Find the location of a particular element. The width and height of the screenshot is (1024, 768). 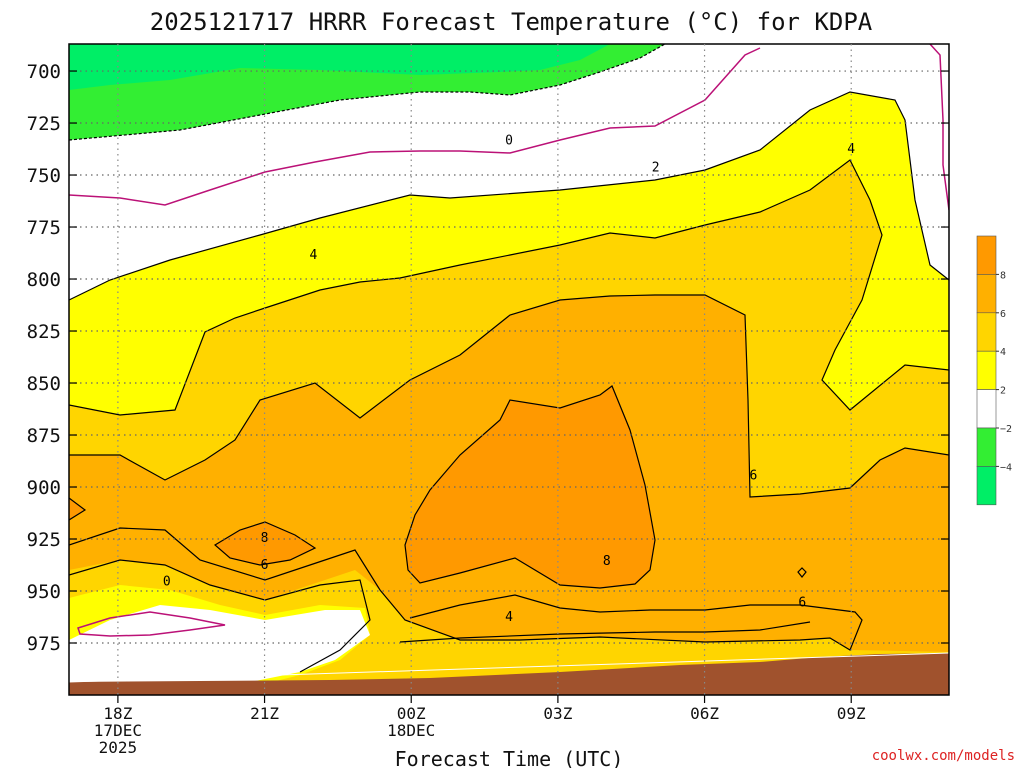

contour-6-dot is located at coordinates (802, 572).